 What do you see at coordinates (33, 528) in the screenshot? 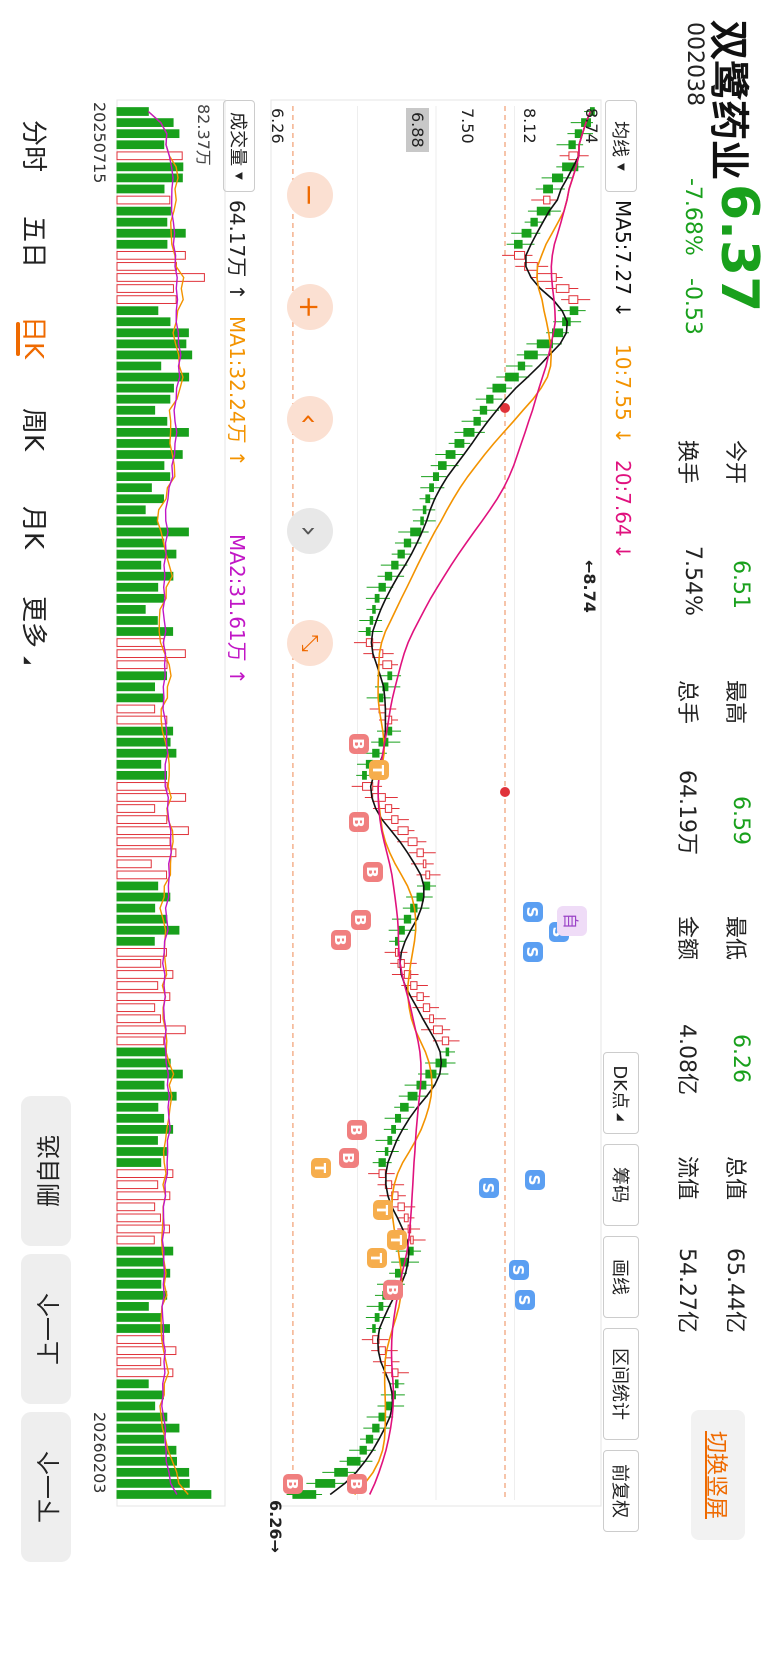
I see `tab-monthly-k: 月K` at bounding box center [33, 528].